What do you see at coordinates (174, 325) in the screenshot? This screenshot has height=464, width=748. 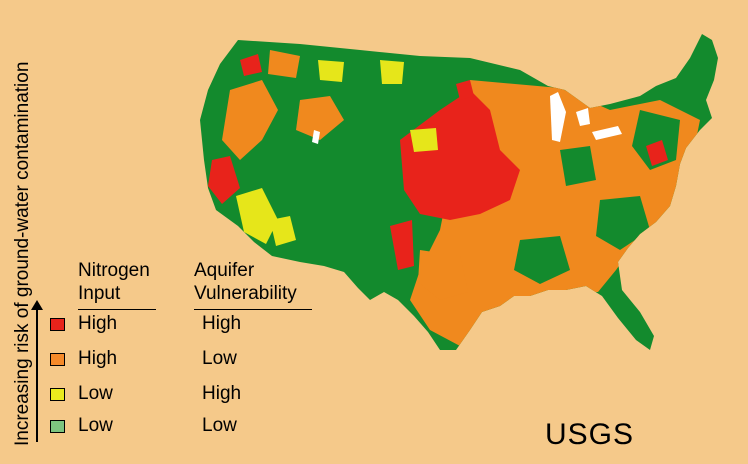 I see `legend-row: High High` at bounding box center [174, 325].